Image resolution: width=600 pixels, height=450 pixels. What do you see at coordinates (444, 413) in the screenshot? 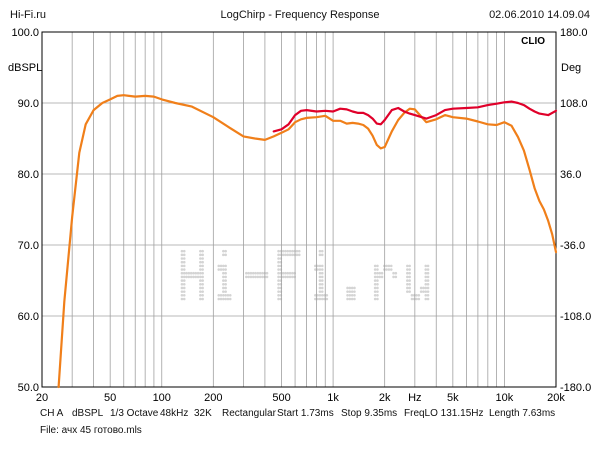
I see `footer-setting-item: FreqLO 131.15Hz` at bounding box center [444, 413].